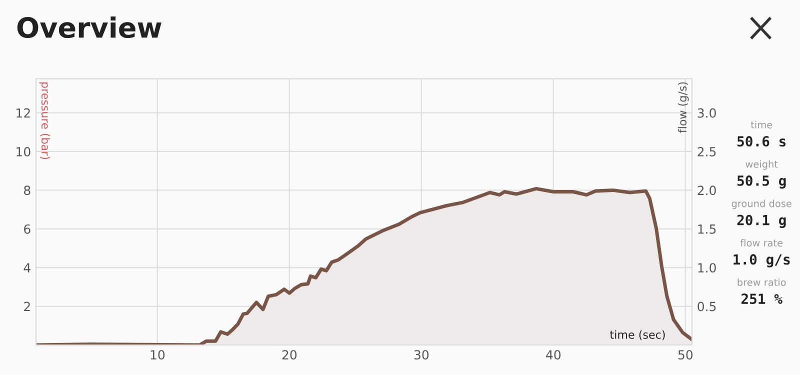 This screenshot has height=375, width=800. What do you see at coordinates (707, 307) in the screenshot?
I see `y2-tick-label: 0.5` at bounding box center [707, 307].